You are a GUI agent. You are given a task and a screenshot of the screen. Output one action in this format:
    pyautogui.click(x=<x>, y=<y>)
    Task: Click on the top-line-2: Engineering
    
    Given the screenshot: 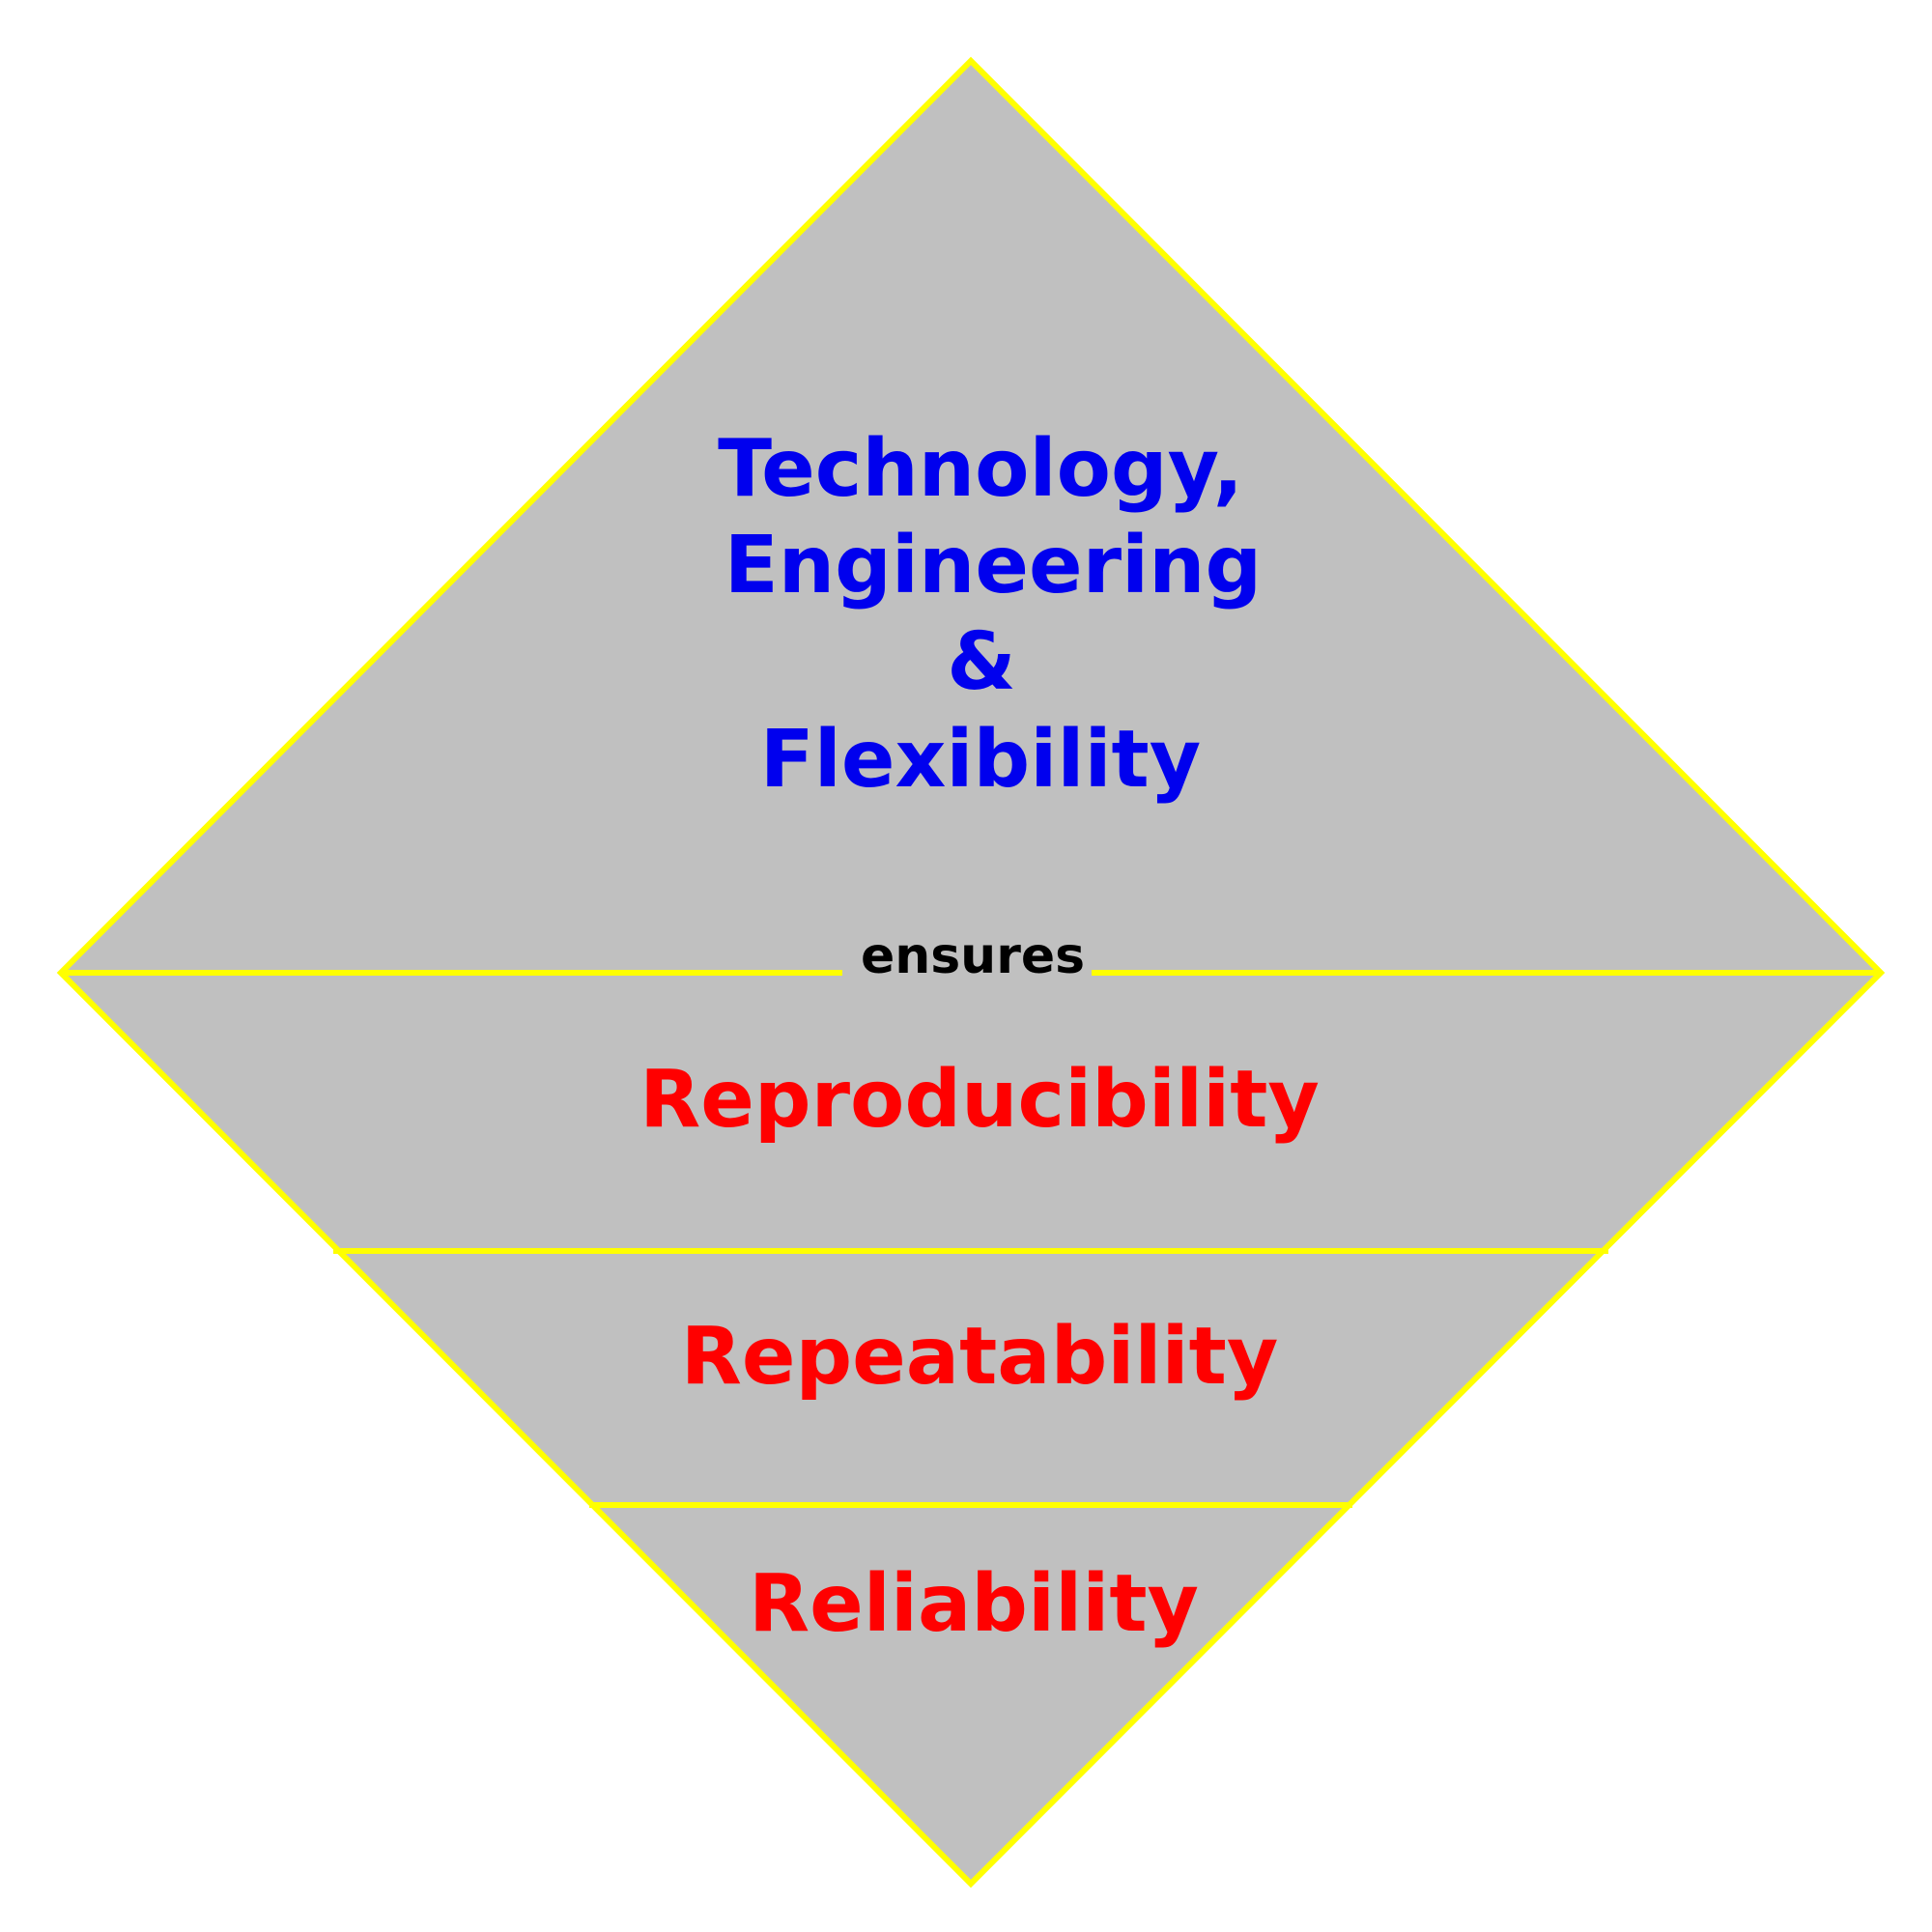 What is the action you would take?
    pyautogui.click(x=993, y=565)
    